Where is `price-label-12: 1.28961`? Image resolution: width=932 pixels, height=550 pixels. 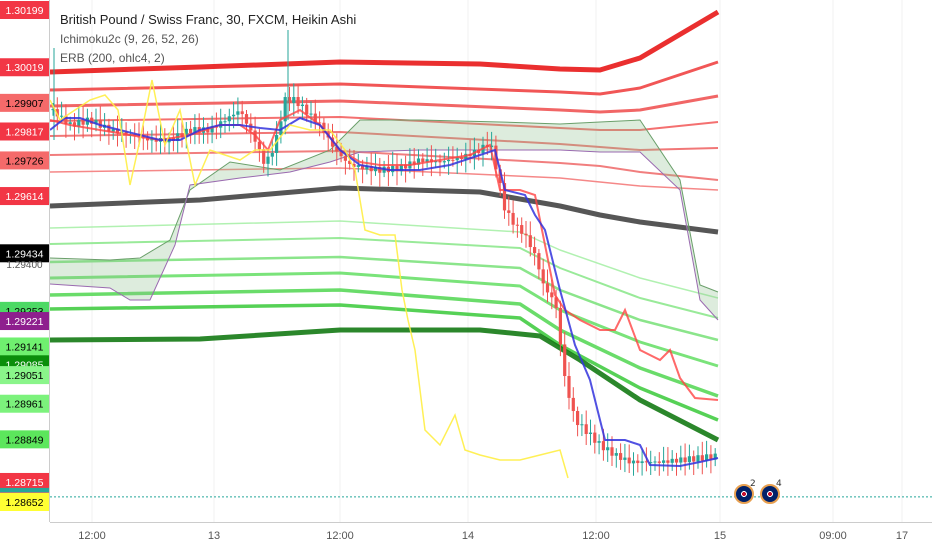 price-label-12: 1.28961 is located at coordinates (25, 405).